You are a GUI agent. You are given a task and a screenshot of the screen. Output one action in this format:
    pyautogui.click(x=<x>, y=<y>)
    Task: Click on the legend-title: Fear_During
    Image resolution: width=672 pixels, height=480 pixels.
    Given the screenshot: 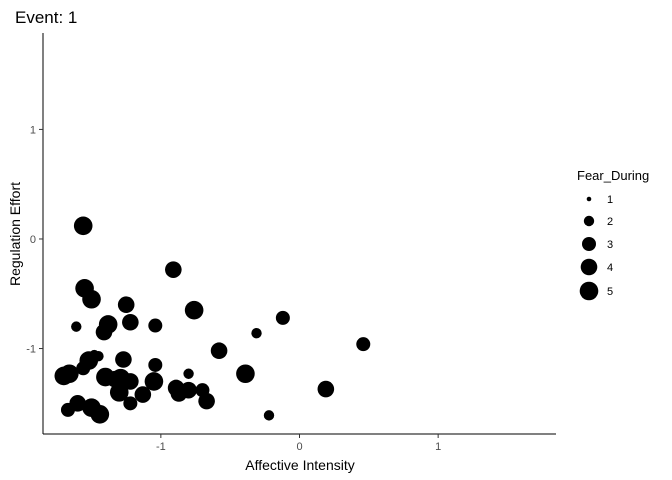 What is the action you would take?
    pyautogui.click(x=613, y=175)
    